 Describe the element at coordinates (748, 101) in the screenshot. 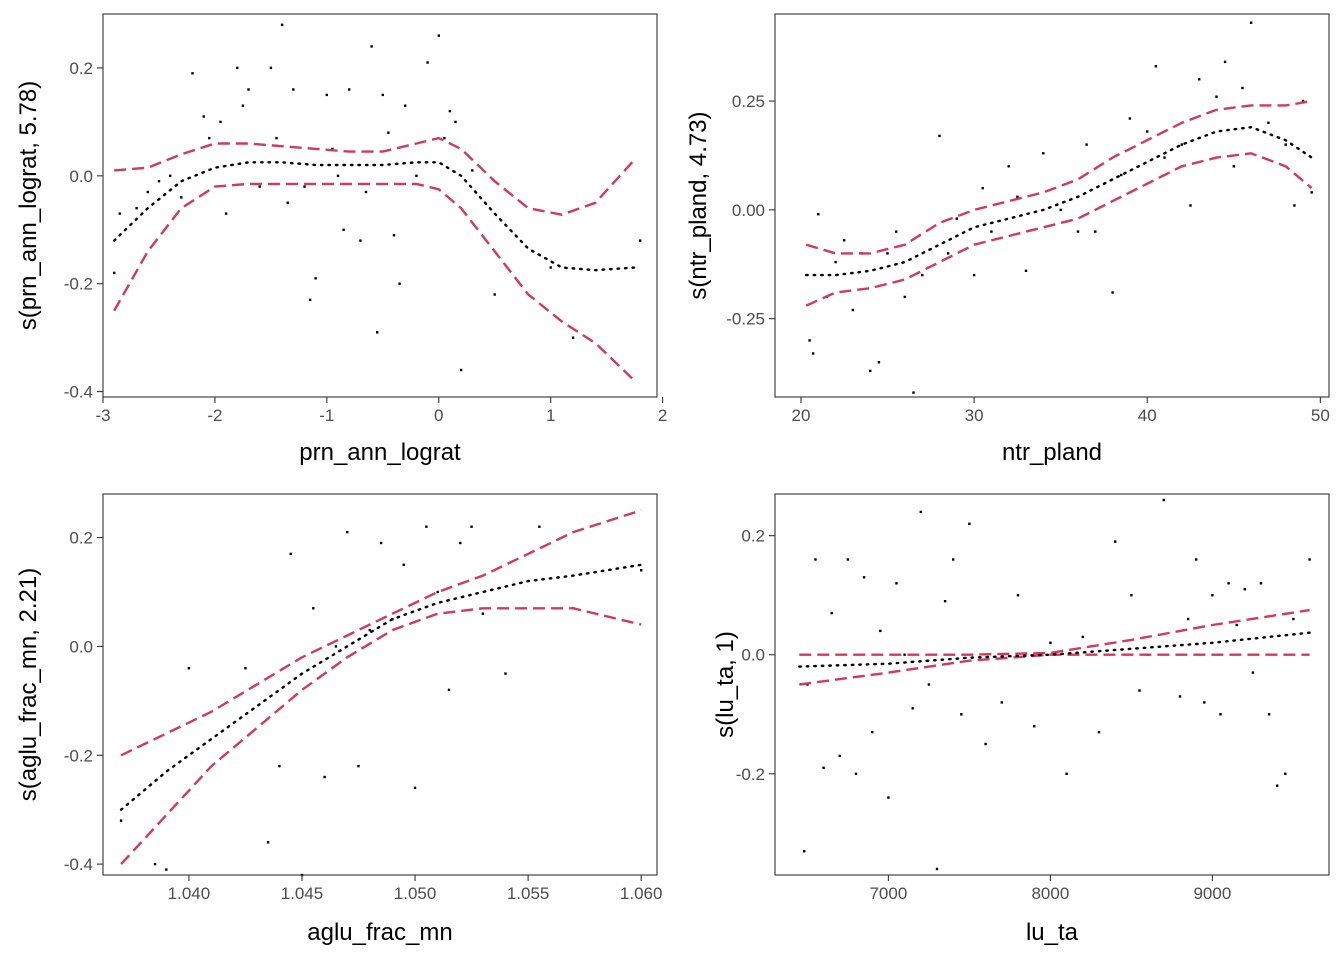

I see `y-tick-label: 0.25` at that location.